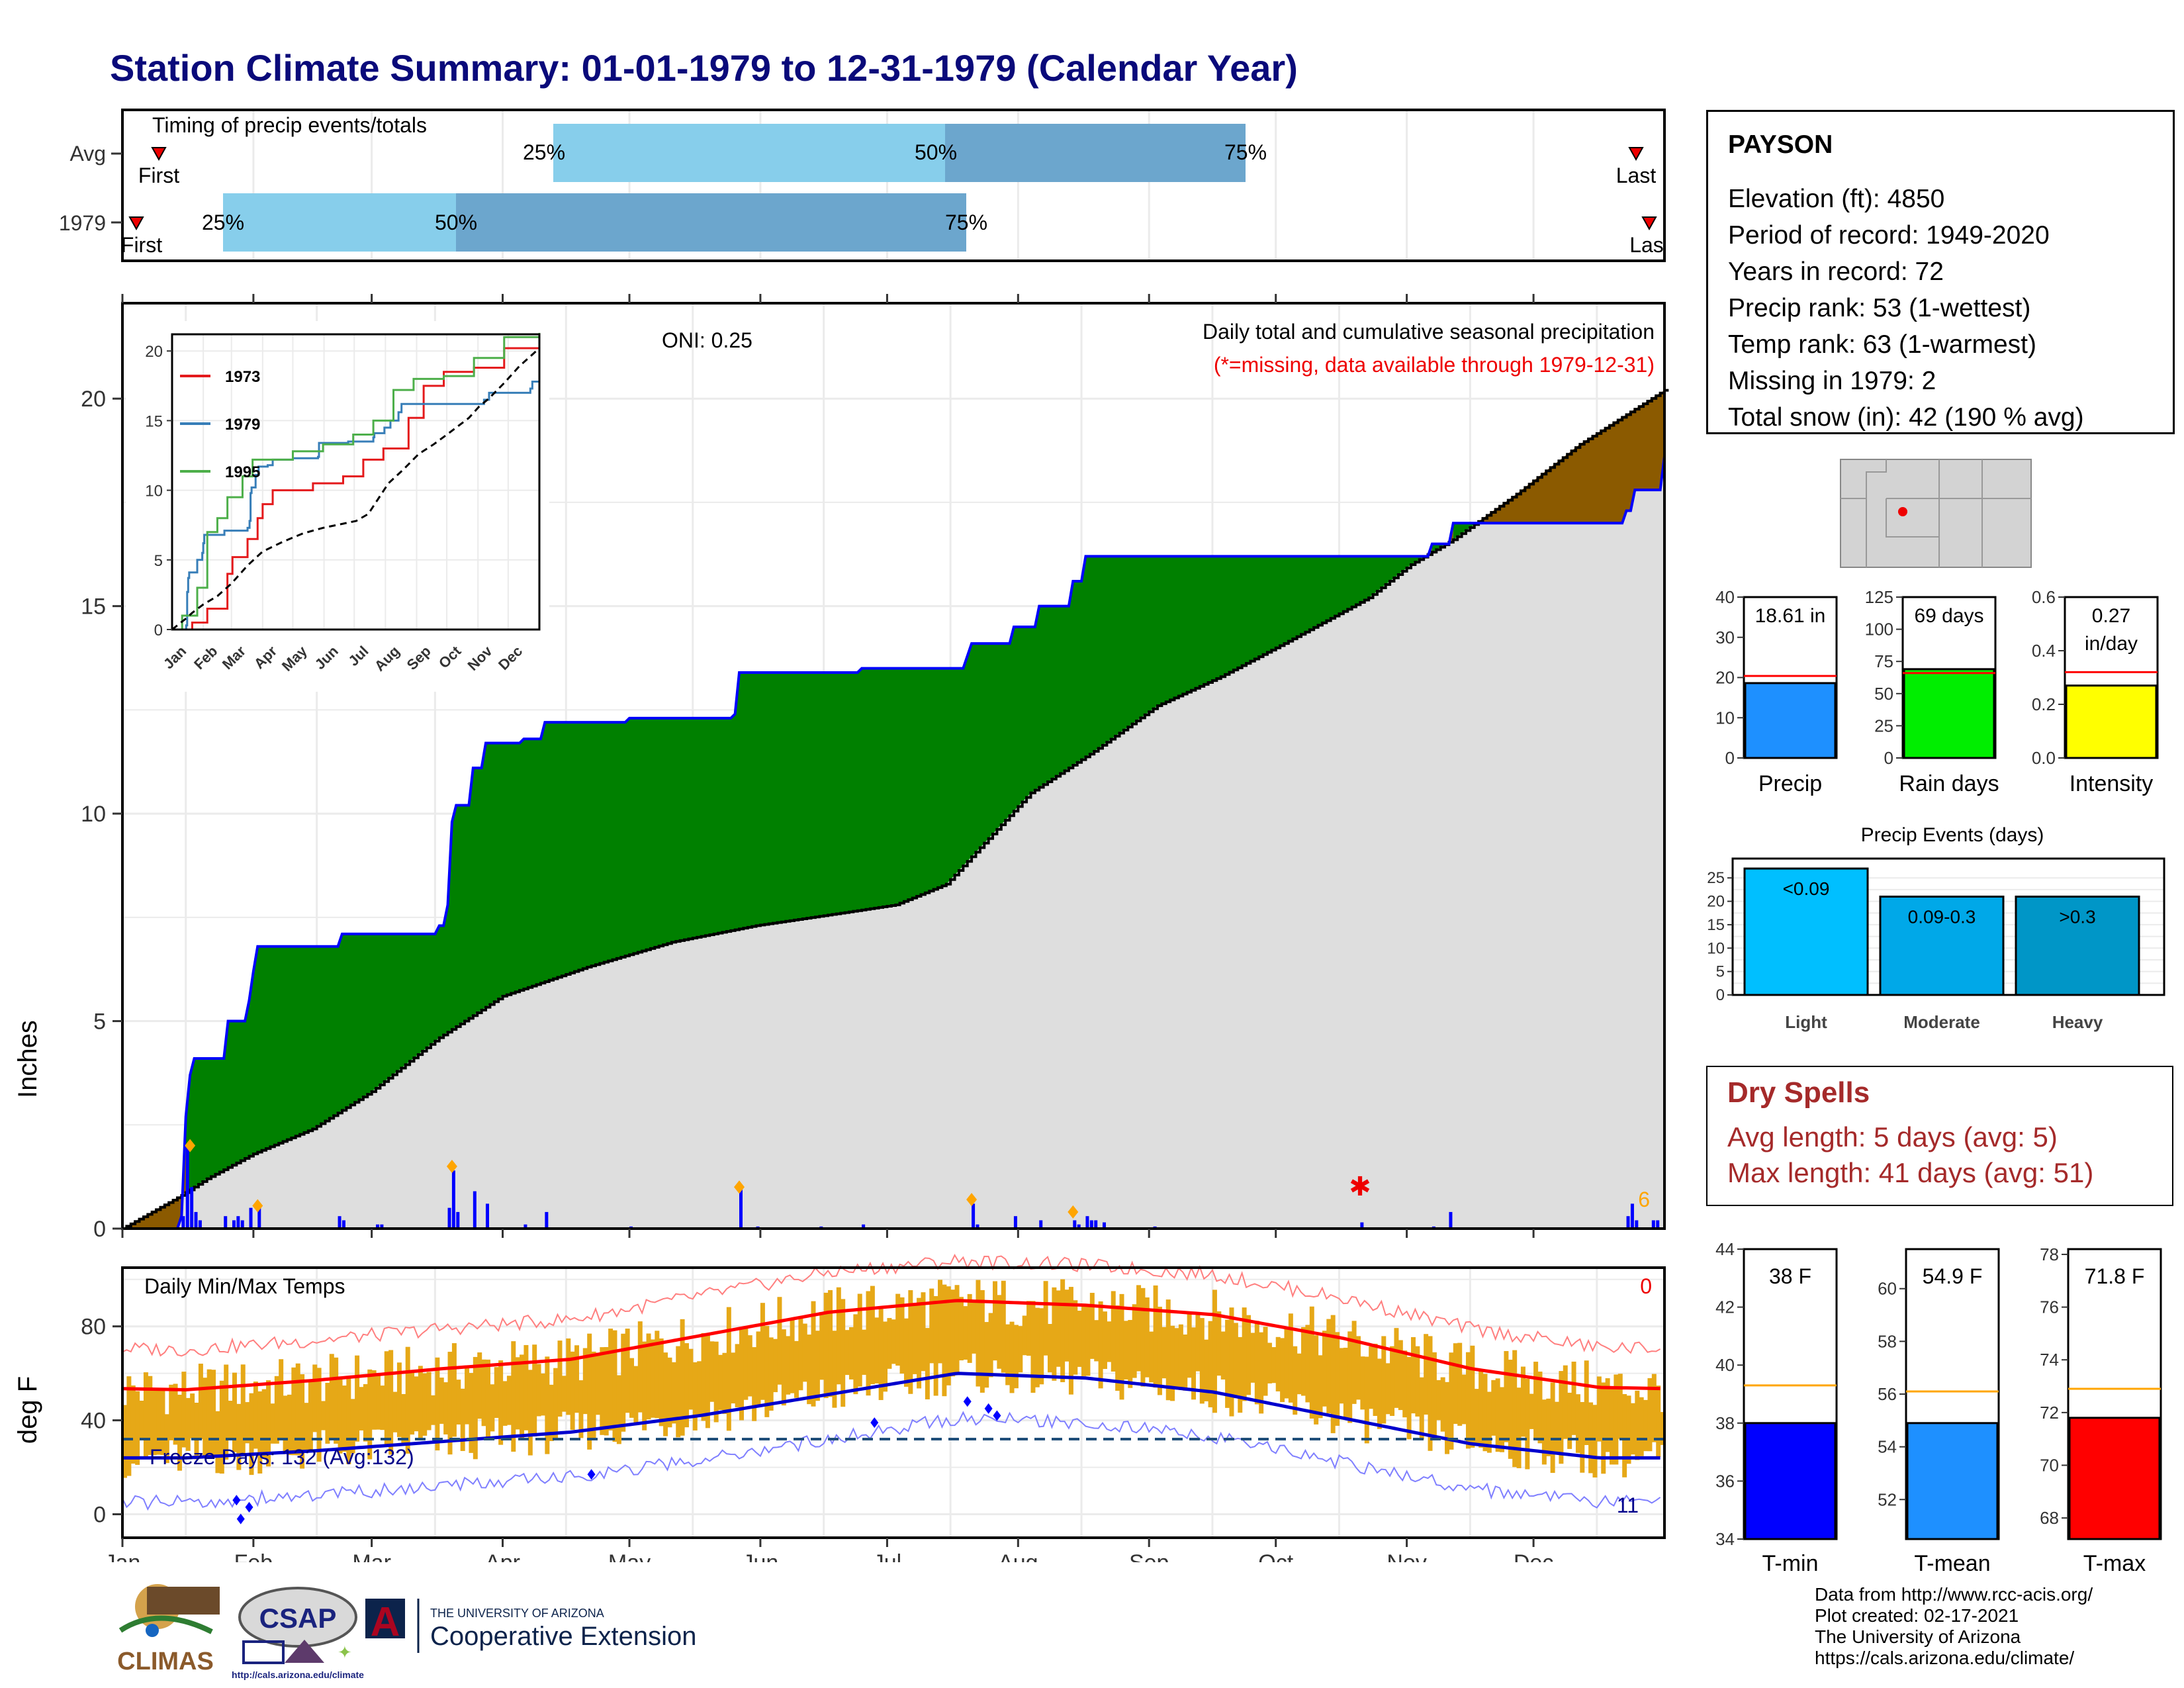 This screenshot has height=1688, width=2184. What do you see at coordinates (2049, 1254) in the screenshot?
I see `mini-temp-ytick: 78` at bounding box center [2049, 1254].